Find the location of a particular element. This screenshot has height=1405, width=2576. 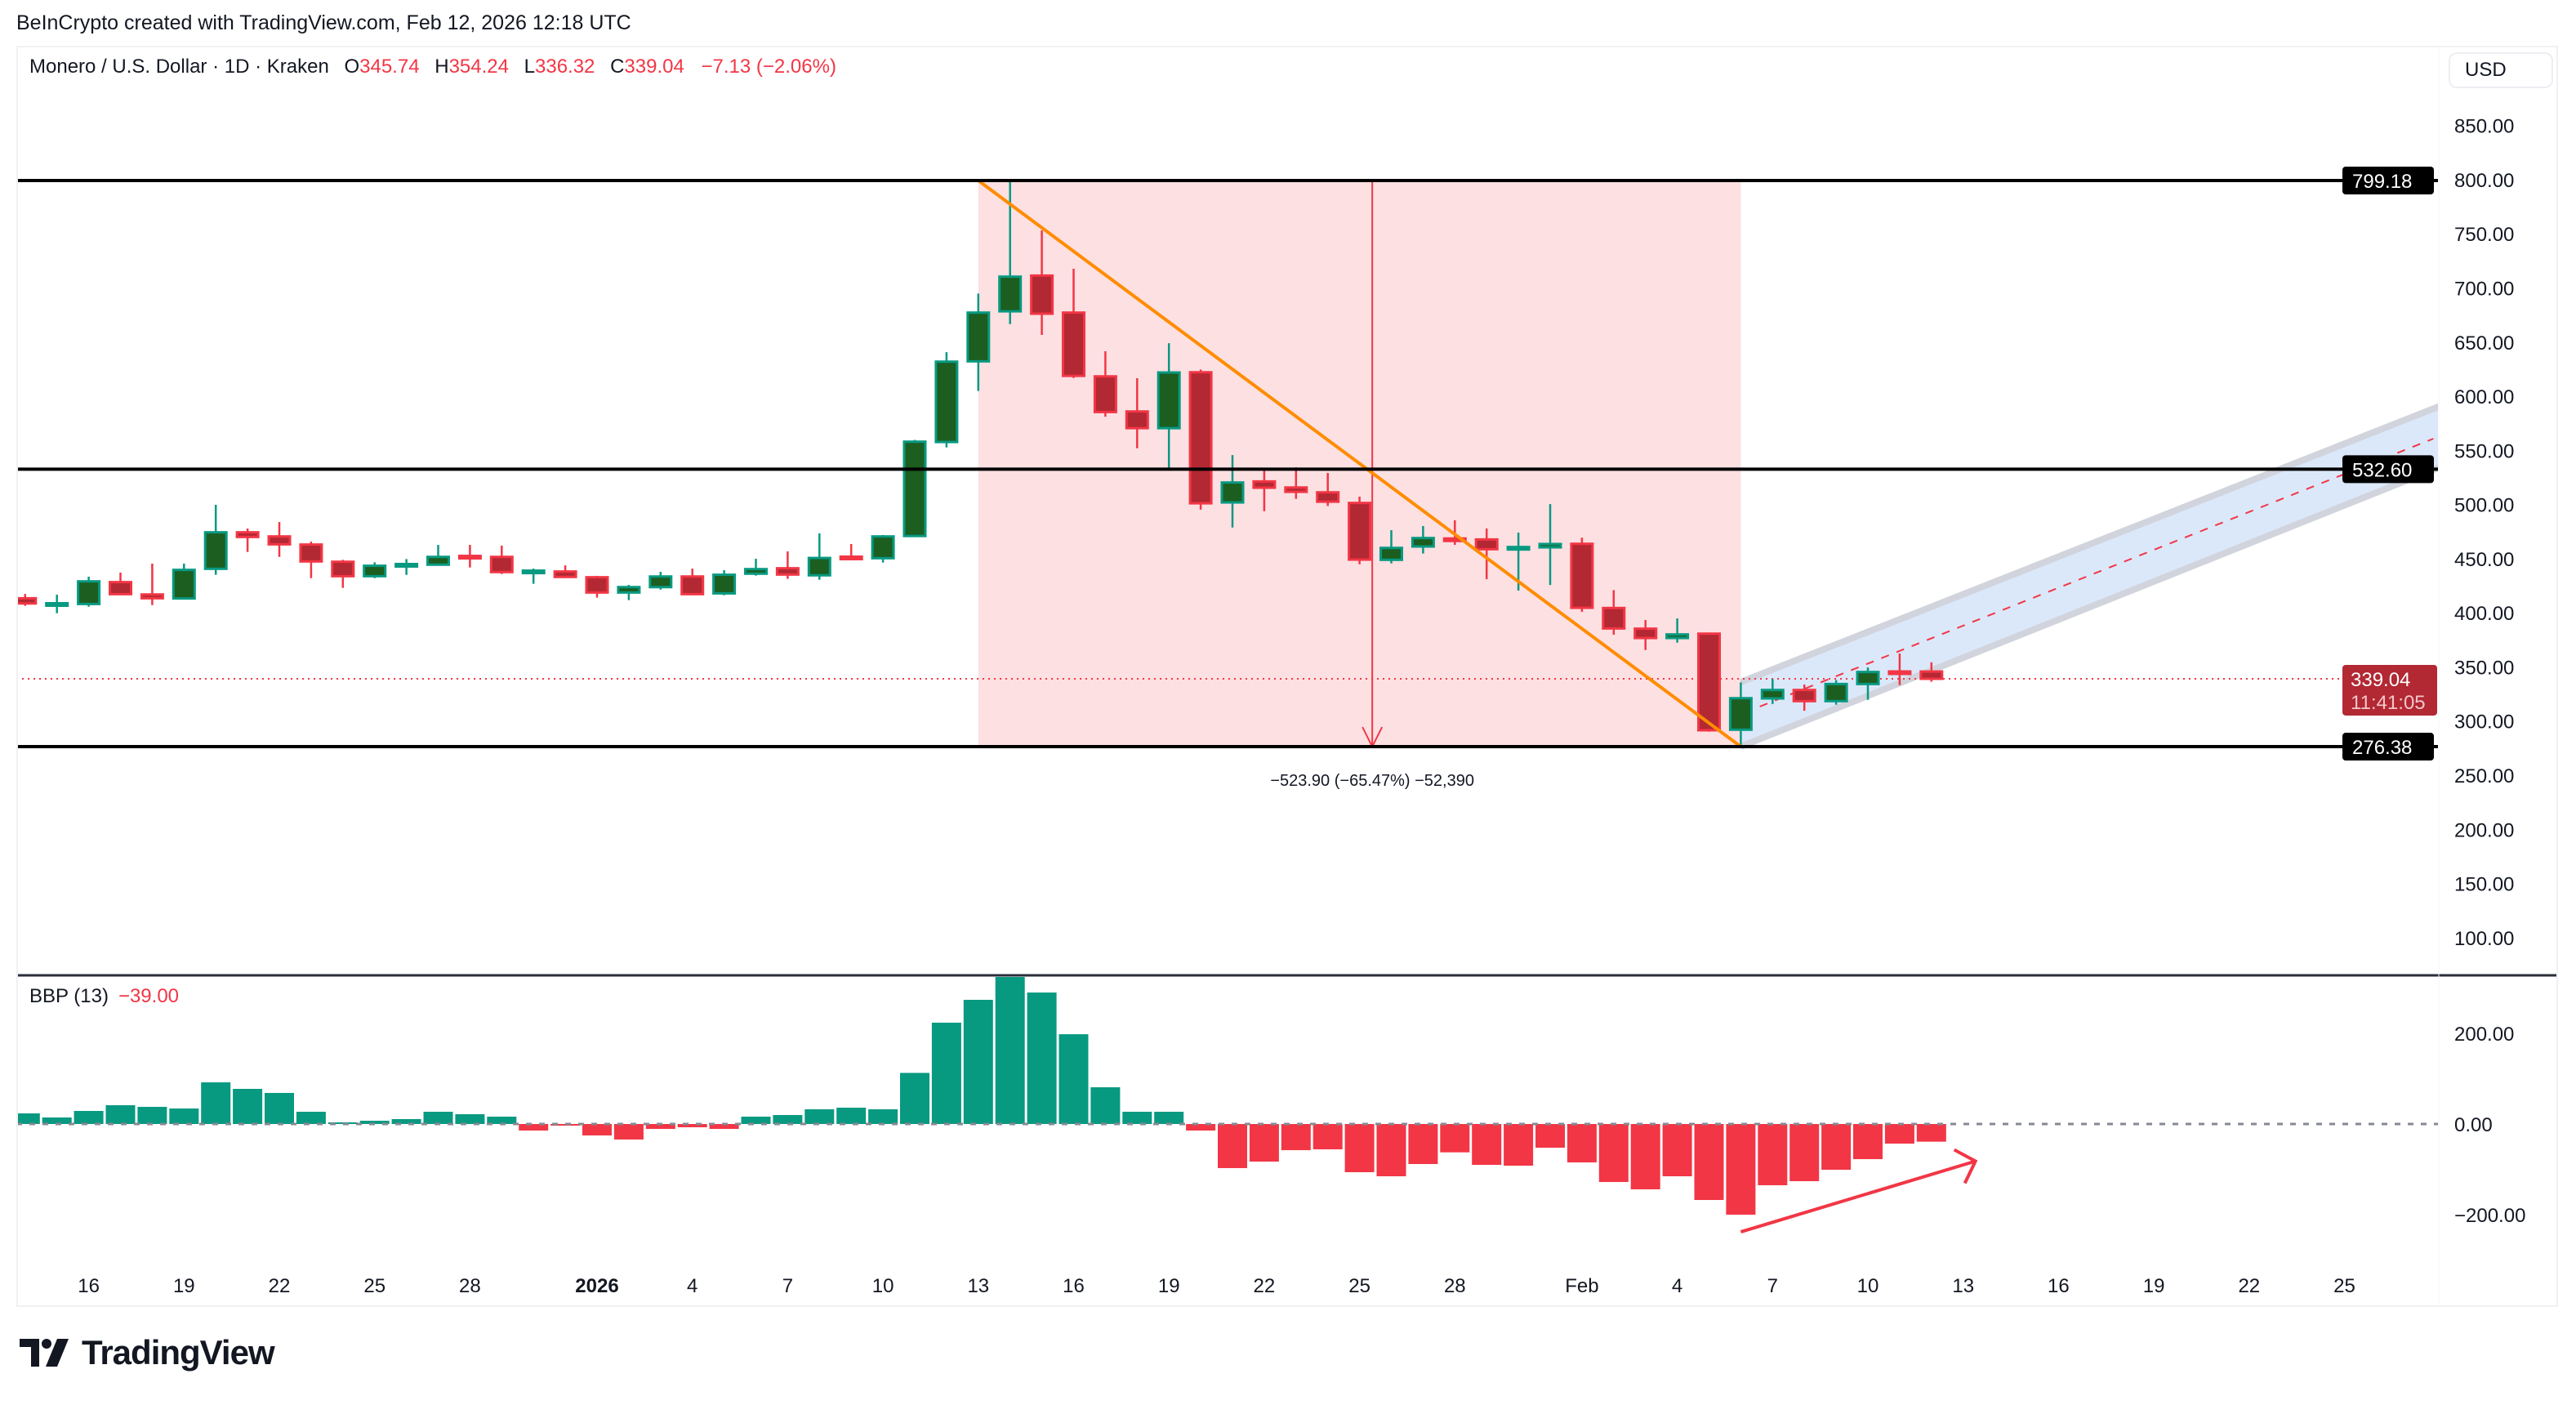

time-tick-label: 13 is located at coordinates (978, 1286).